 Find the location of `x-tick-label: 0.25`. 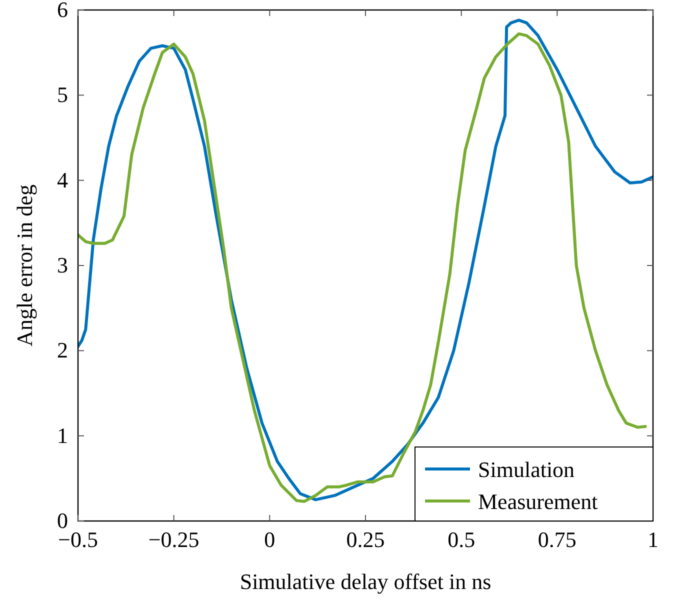

x-tick-label: 0.25 is located at coordinates (365, 539).